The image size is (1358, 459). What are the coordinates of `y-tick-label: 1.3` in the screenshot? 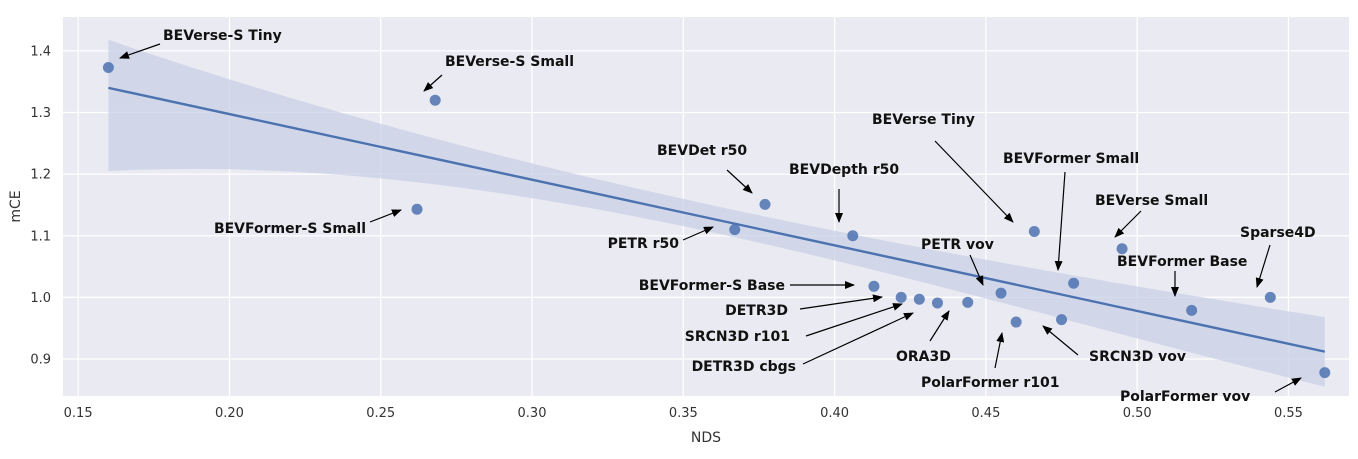 It's located at (40, 113).